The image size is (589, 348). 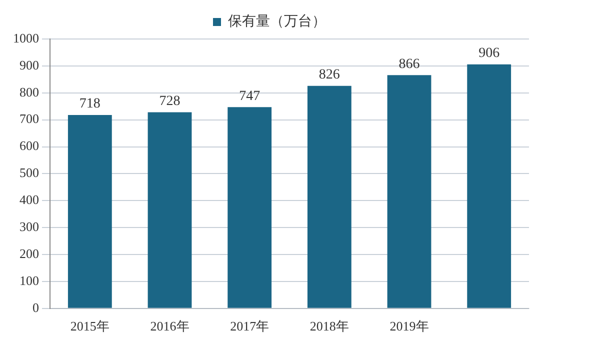 I want to click on data-label: 747, so click(x=249, y=96).